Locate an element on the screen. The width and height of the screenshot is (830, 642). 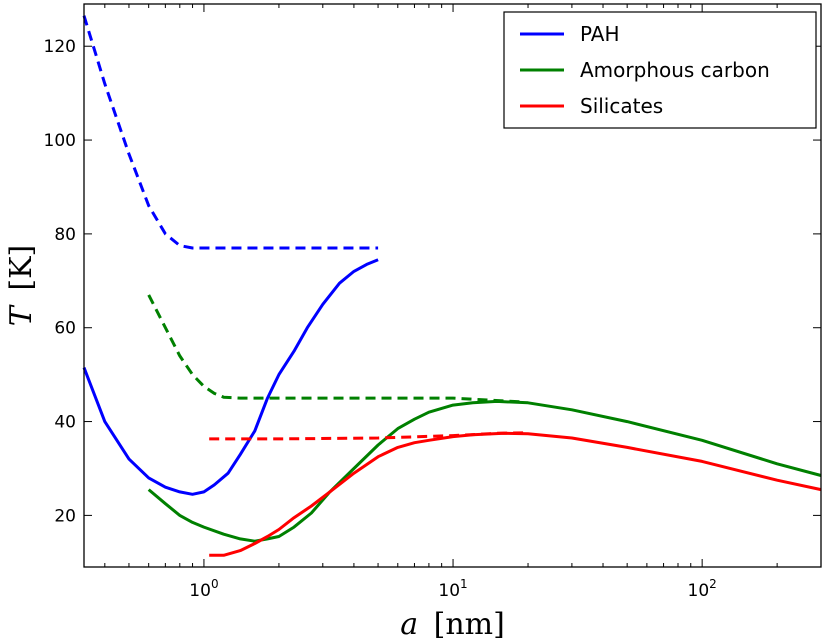
y-tick-label: 60 is located at coordinates (65, 329).